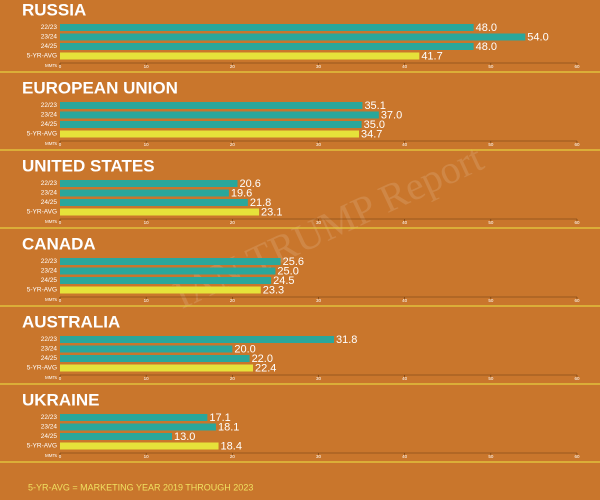  Describe the element at coordinates (486, 28) in the screenshot. I see `value-label: 48.0` at that location.